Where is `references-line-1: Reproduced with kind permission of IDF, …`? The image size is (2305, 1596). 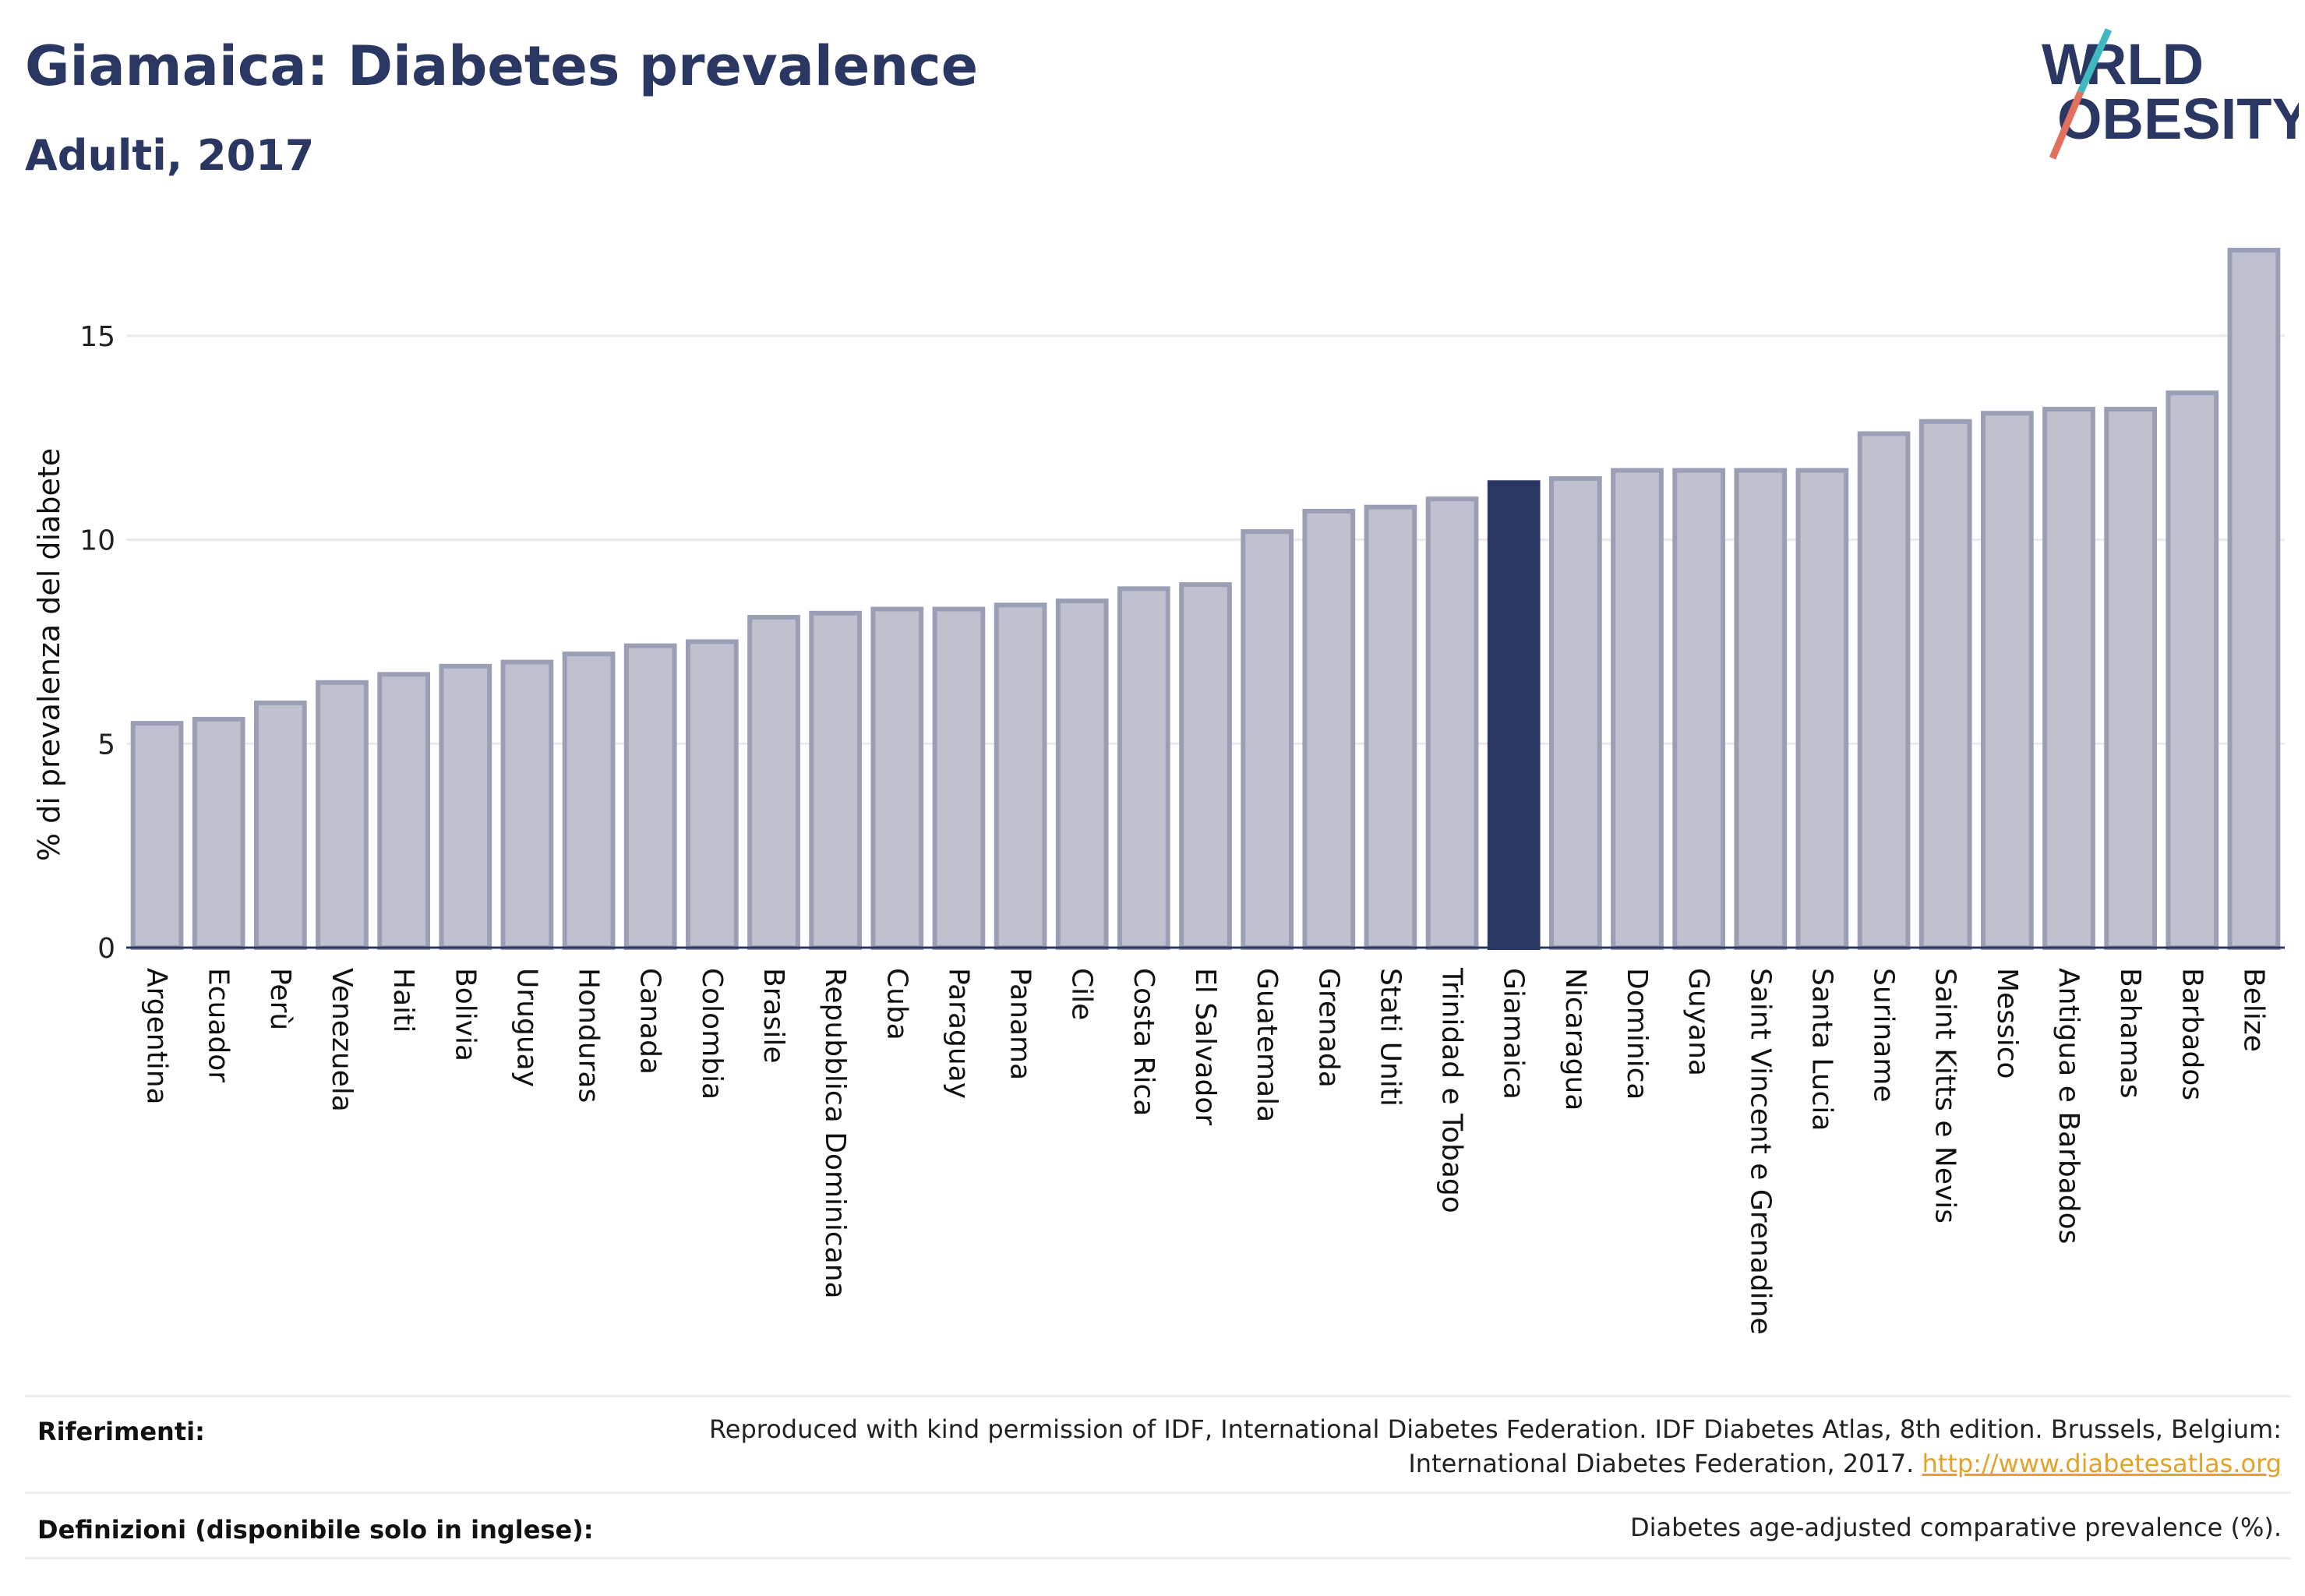 references-line-1: Reproduced with kind permission of IDF, … is located at coordinates (1495, 1429).